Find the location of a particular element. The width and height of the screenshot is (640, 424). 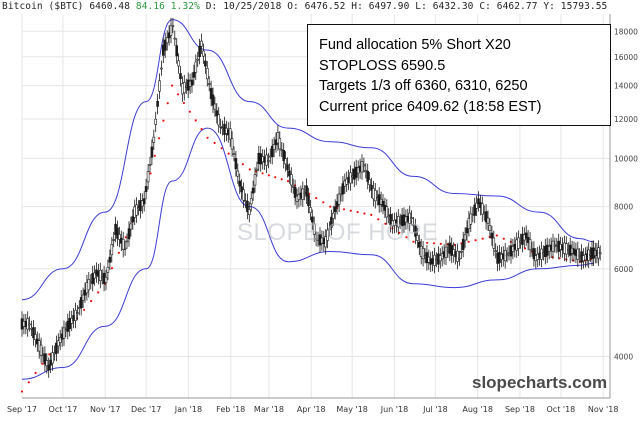

x-tick-label: Feb '18 is located at coordinates (230, 409).